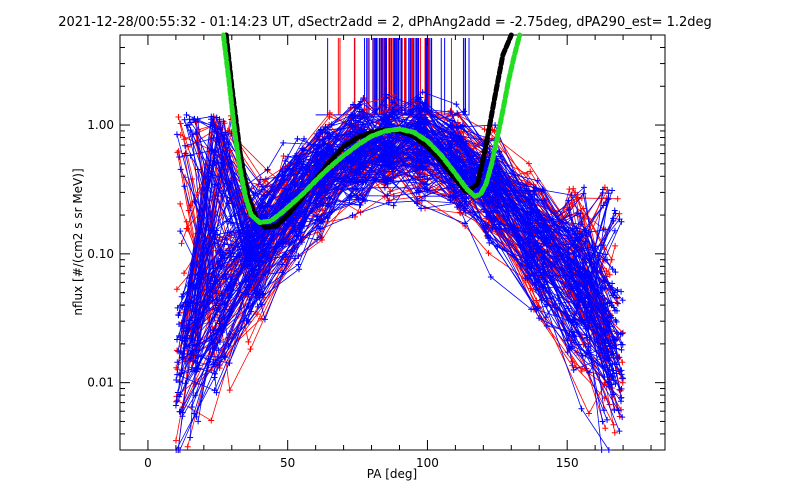 This screenshot has width=800, height=500. Describe the element at coordinates (100, 125) in the screenshot. I see `y-tick-label: 1.00` at that location.